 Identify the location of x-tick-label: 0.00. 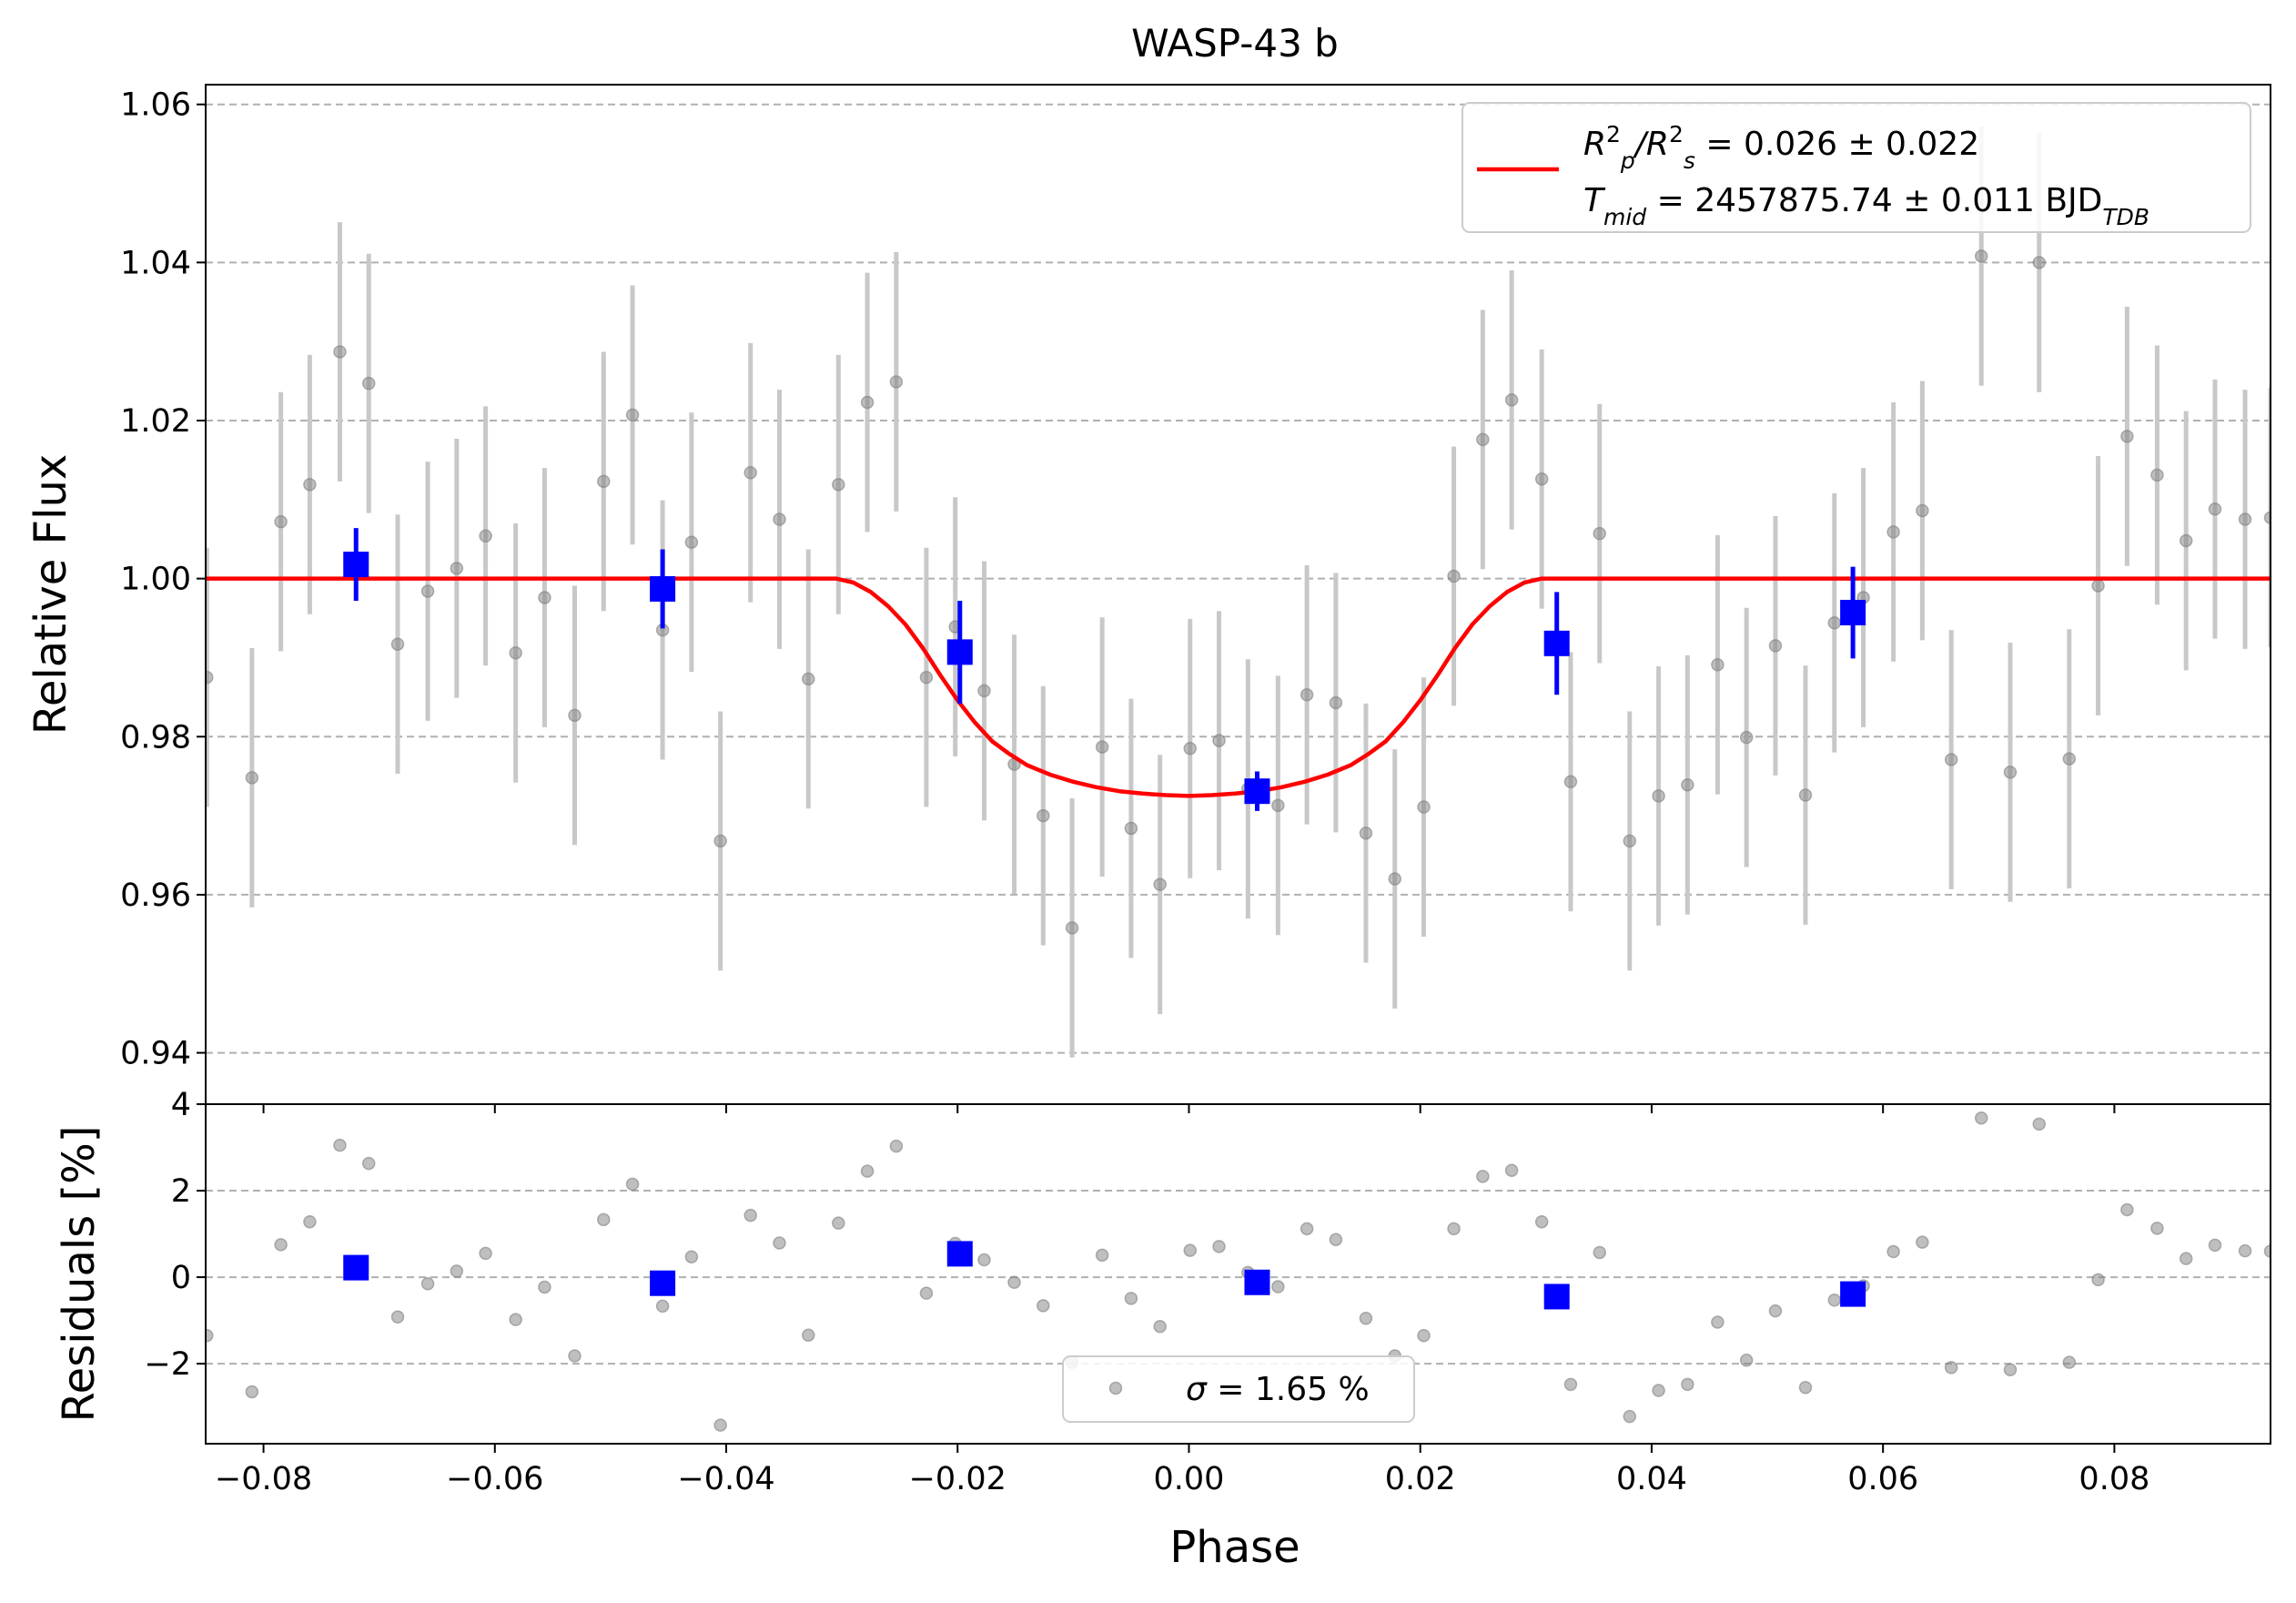
(1189, 1479).